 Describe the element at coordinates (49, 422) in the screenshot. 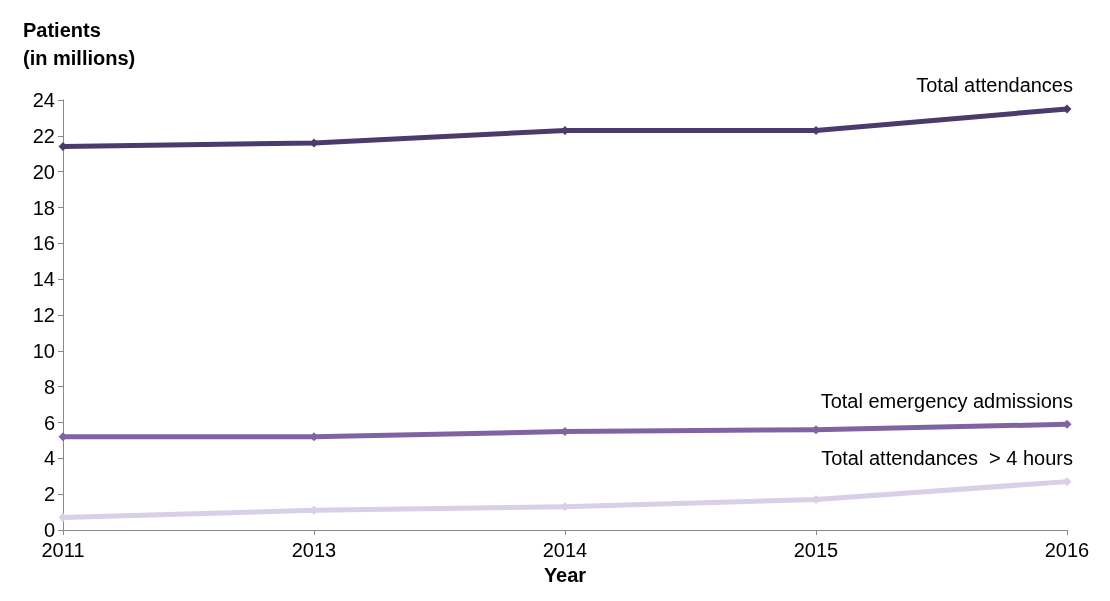

I see `y-tick-label: 6` at that location.